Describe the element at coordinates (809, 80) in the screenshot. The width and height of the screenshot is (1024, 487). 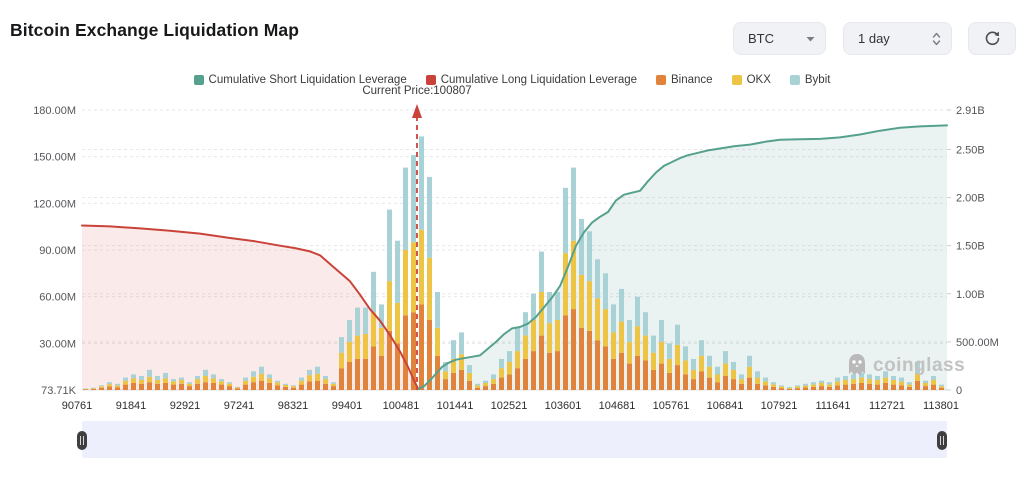
I see `legend-item: Bybit` at that location.